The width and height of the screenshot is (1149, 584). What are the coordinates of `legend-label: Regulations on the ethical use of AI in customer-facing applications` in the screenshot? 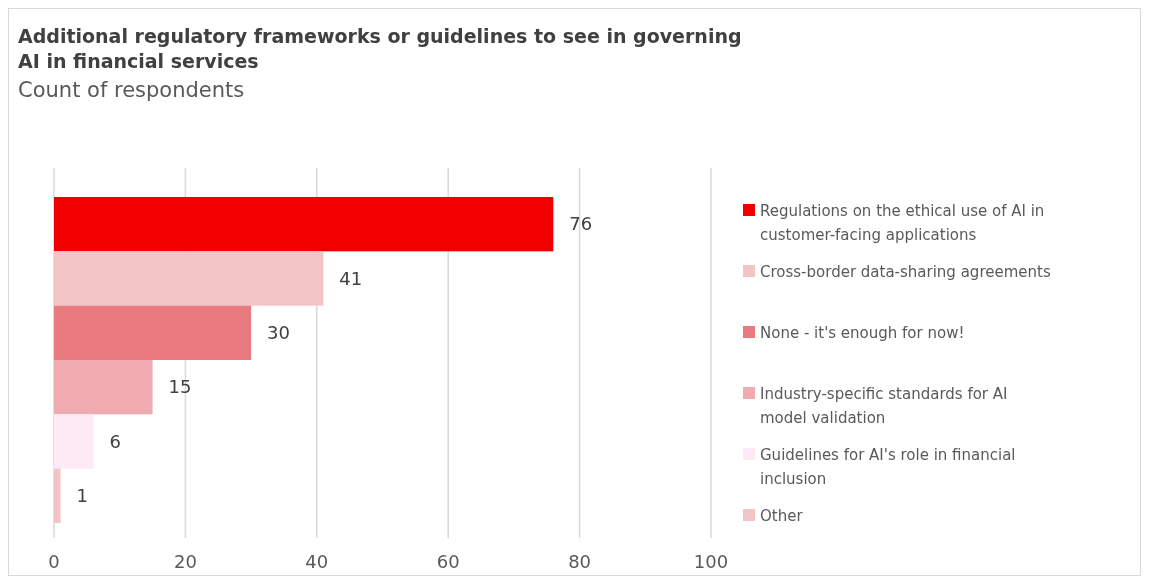 It's located at (905, 223).